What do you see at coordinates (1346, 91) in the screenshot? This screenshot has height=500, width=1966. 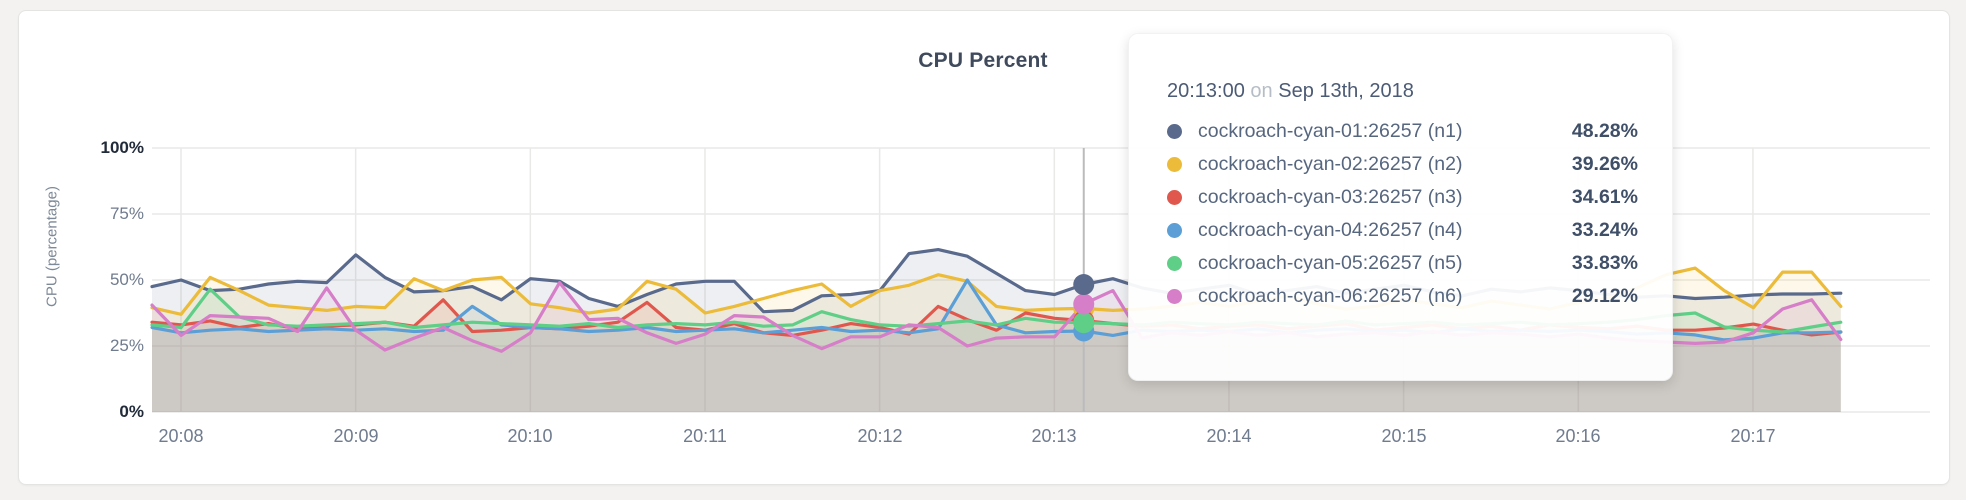 I see `tooltip-date: Sep 13th, 2018` at bounding box center [1346, 91].